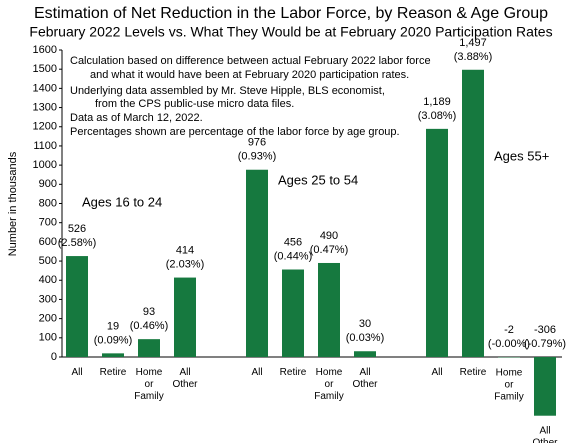  I want to click on value-label: 30 (0.03%), so click(365, 331).